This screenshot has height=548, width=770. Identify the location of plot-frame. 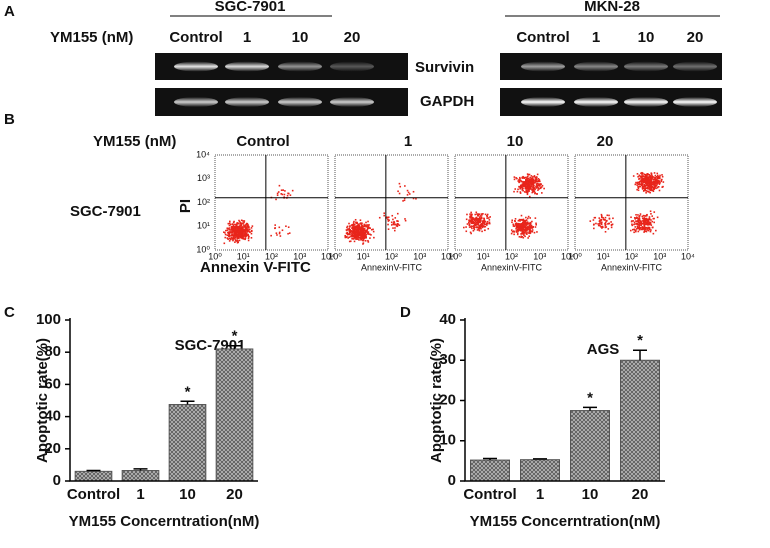
(271, 202).